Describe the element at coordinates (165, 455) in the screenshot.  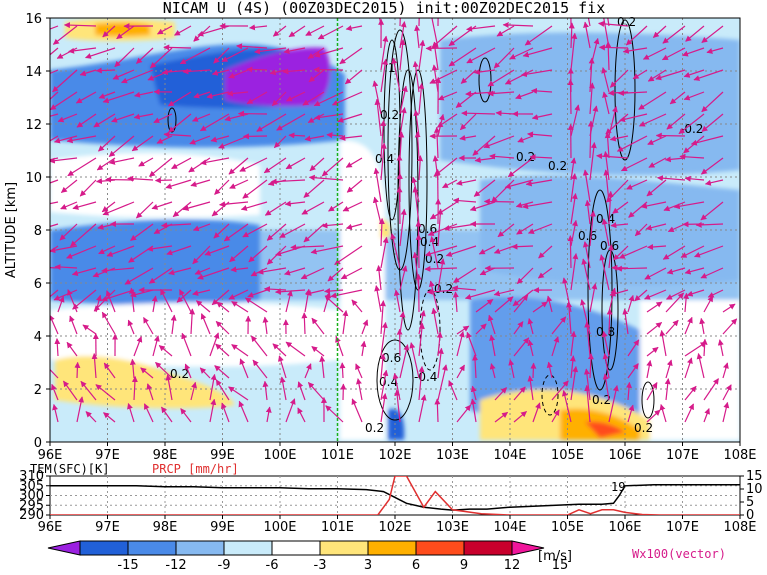
I see `x-tick-label: 98E` at that location.